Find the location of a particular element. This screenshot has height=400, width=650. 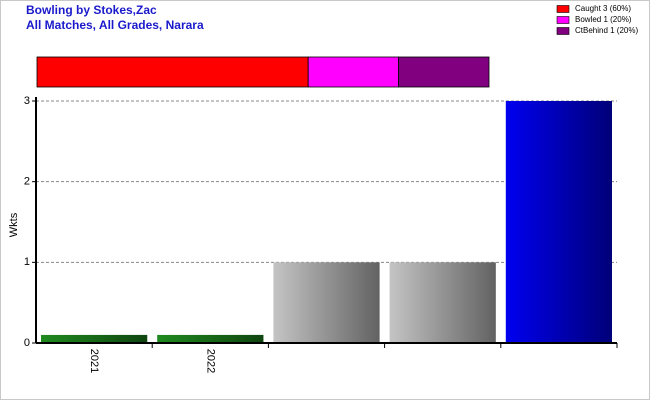

y-axis-label: Wkts is located at coordinates (14, 224).